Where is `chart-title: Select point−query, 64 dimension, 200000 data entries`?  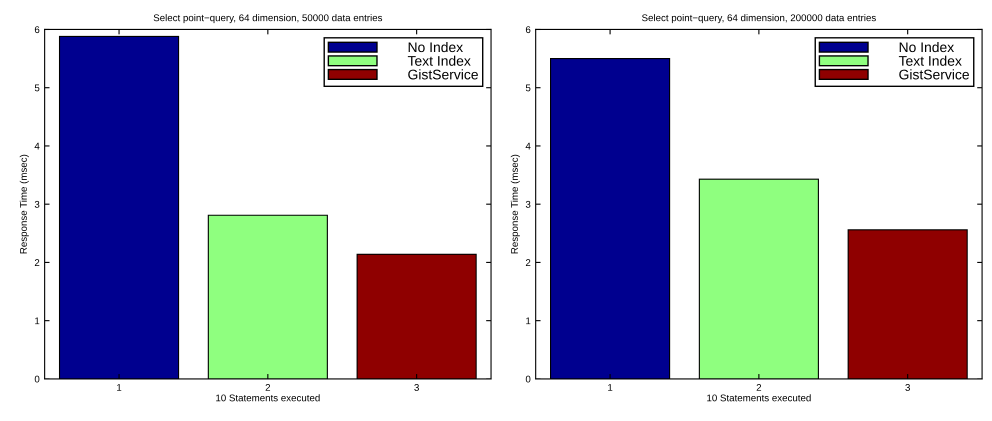
chart-title: Select point−query, 64 dimension, 200000 data entries is located at coordinates (759, 19).